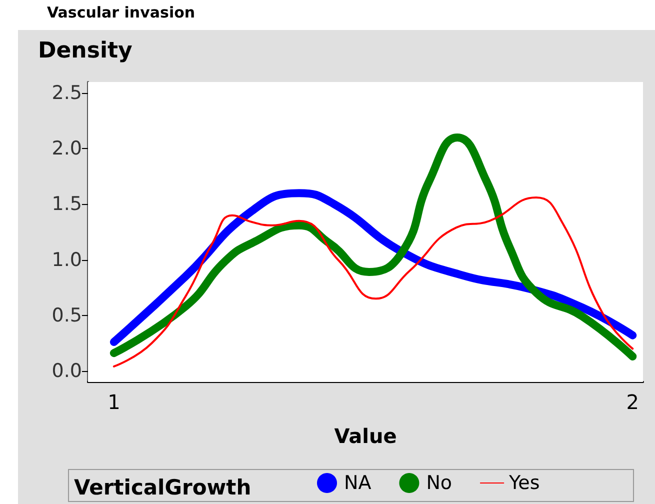 The height and width of the screenshot is (504, 655). Describe the element at coordinates (365, 436) in the screenshot. I see `x-axis-title: Value` at that location.